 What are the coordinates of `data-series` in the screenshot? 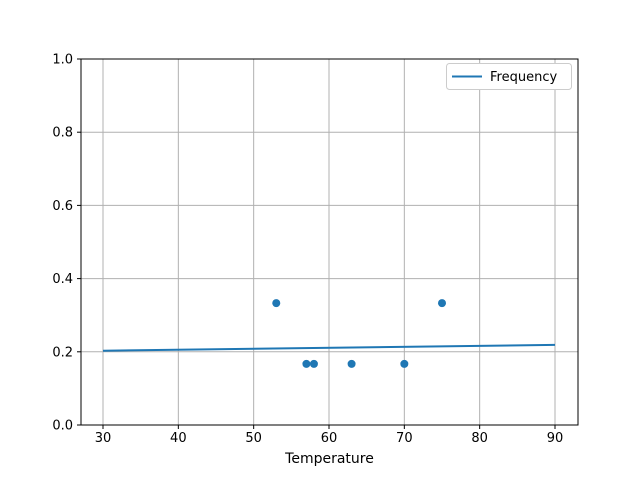 It's located at (329, 333).